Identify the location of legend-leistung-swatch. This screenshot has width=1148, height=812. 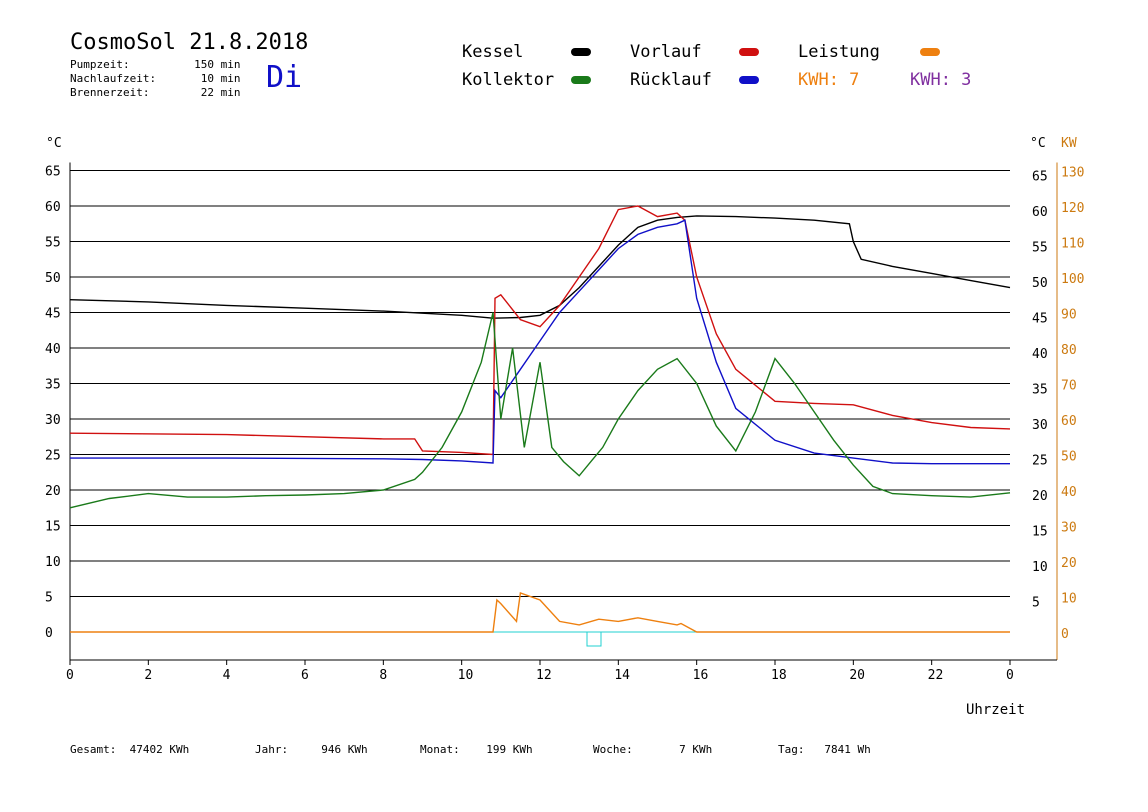
(930, 52).